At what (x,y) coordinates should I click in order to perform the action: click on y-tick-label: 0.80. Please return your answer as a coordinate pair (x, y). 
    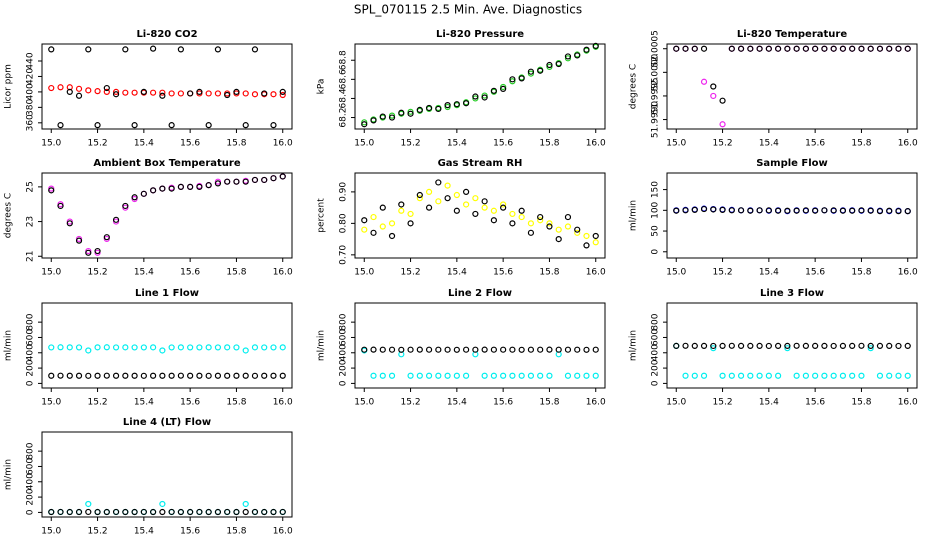
    Looking at the image, I should click on (344, 223).